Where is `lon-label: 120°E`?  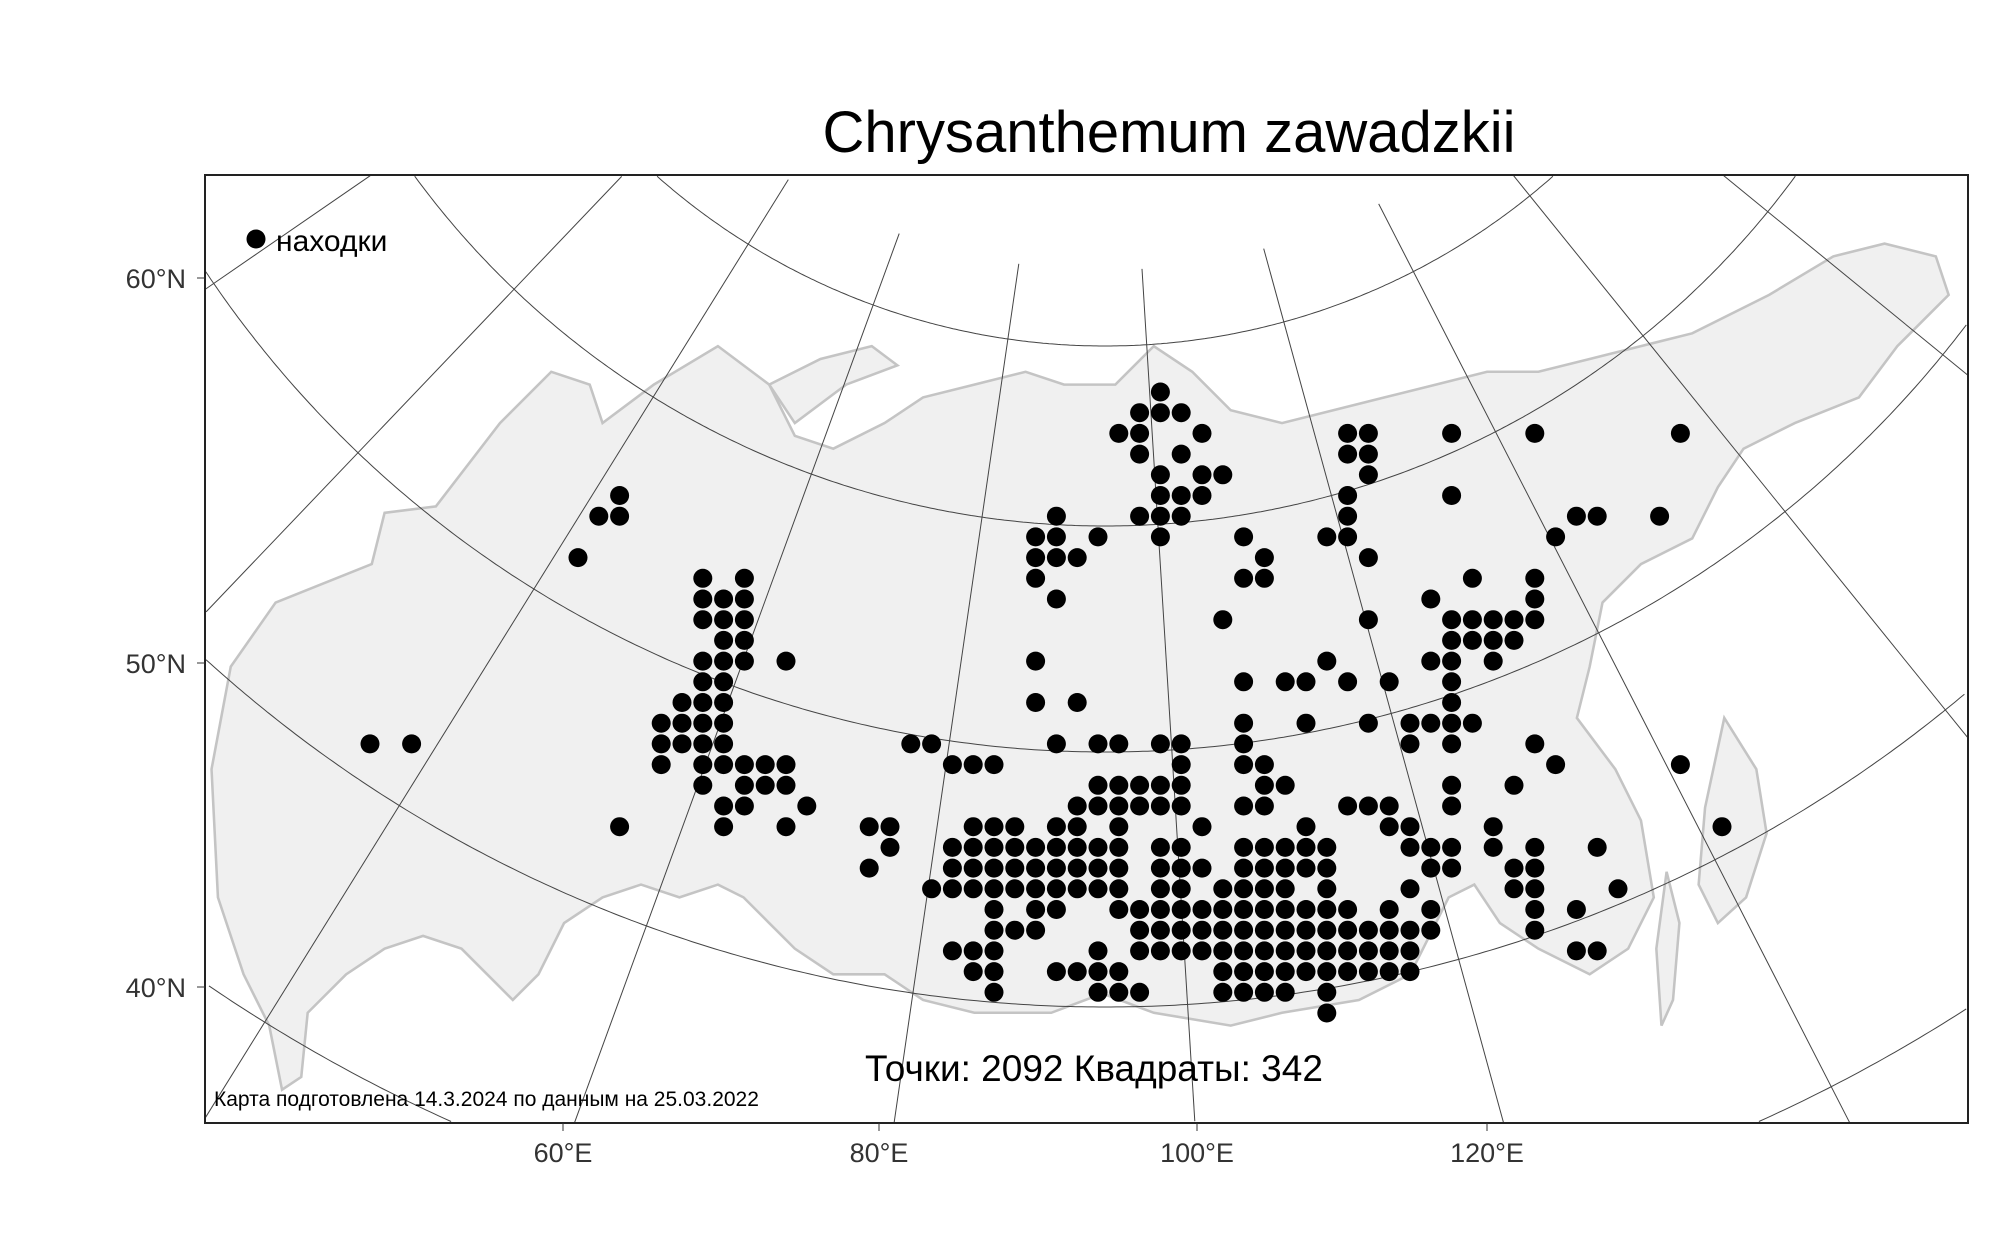 lon-label: 120°E is located at coordinates (1487, 1153).